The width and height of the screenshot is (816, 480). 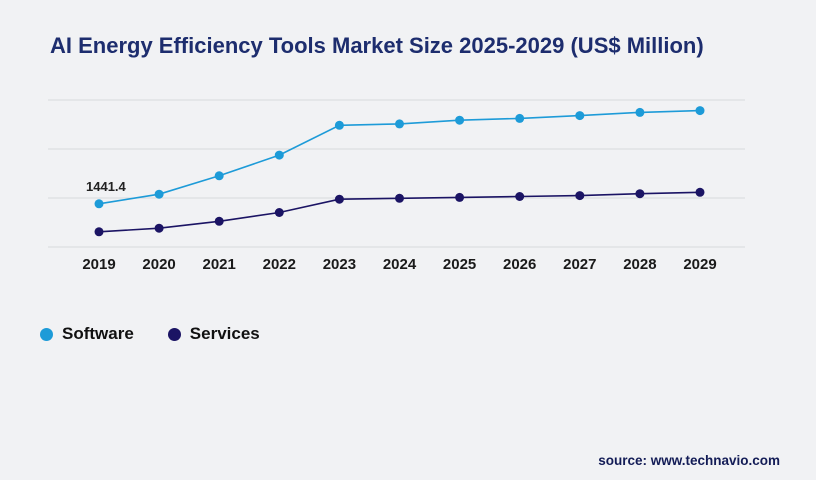 What do you see at coordinates (689, 460) in the screenshot?
I see `source-attribution: source: www.technavio.com` at bounding box center [689, 460].